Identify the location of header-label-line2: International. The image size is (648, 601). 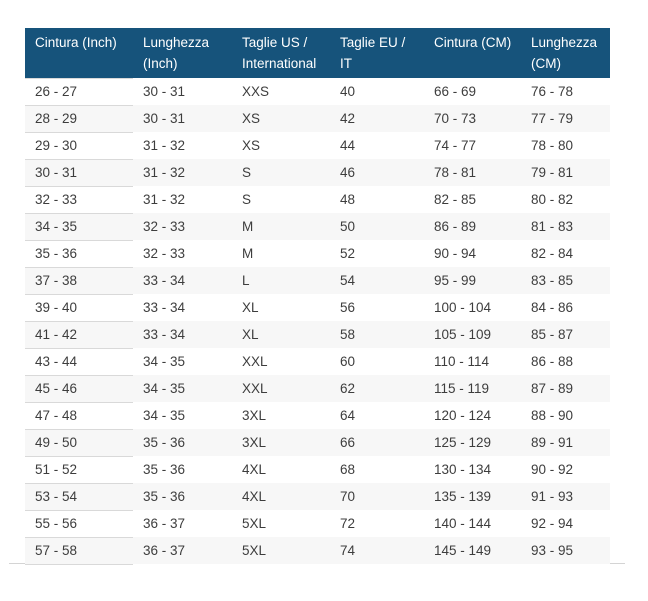
(279, 63).